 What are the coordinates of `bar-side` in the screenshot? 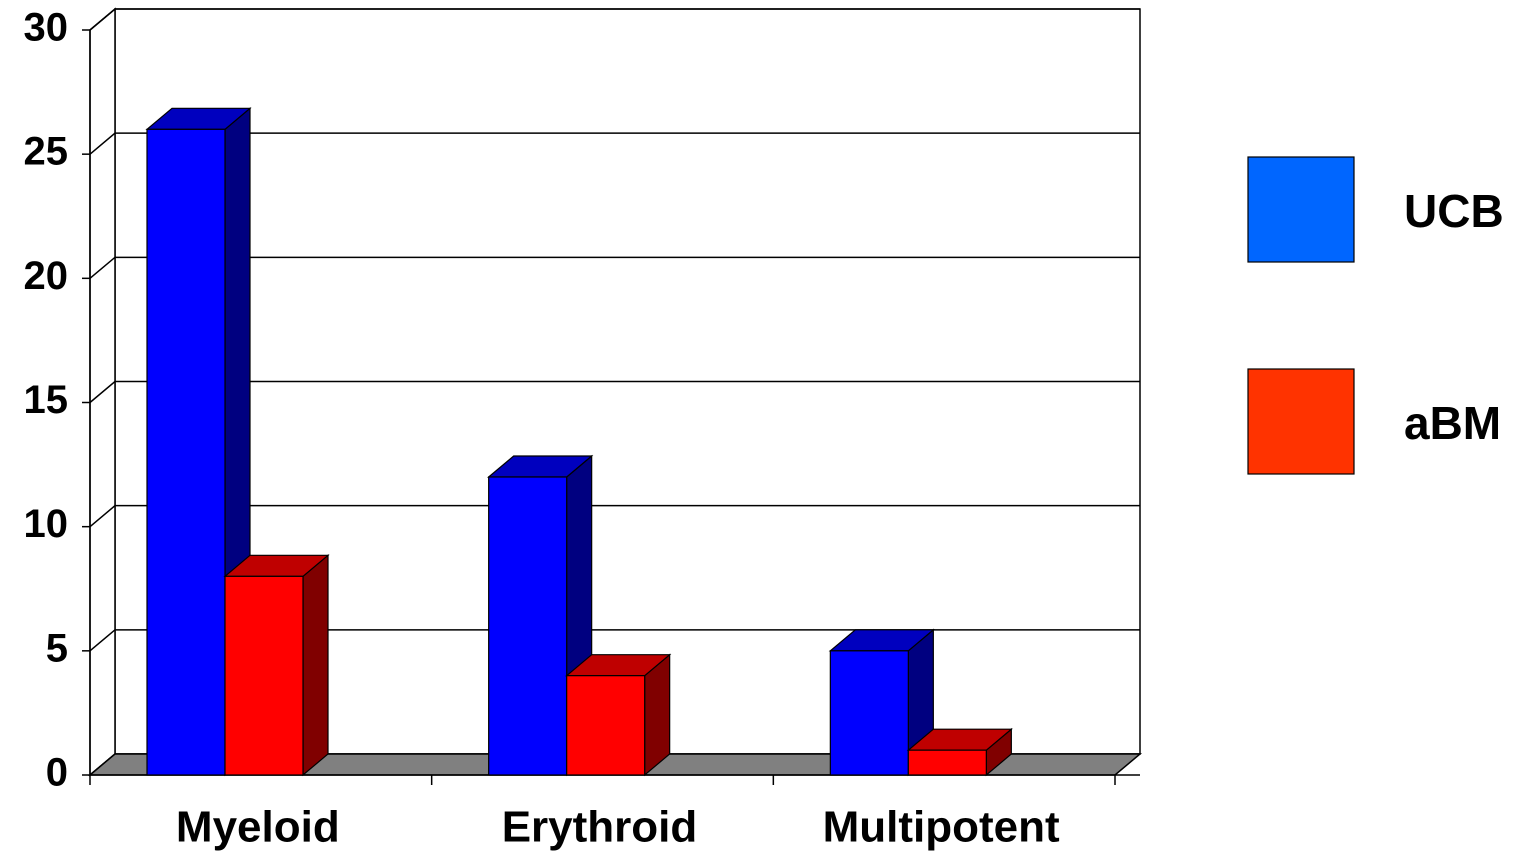 It's located at (315, 665).